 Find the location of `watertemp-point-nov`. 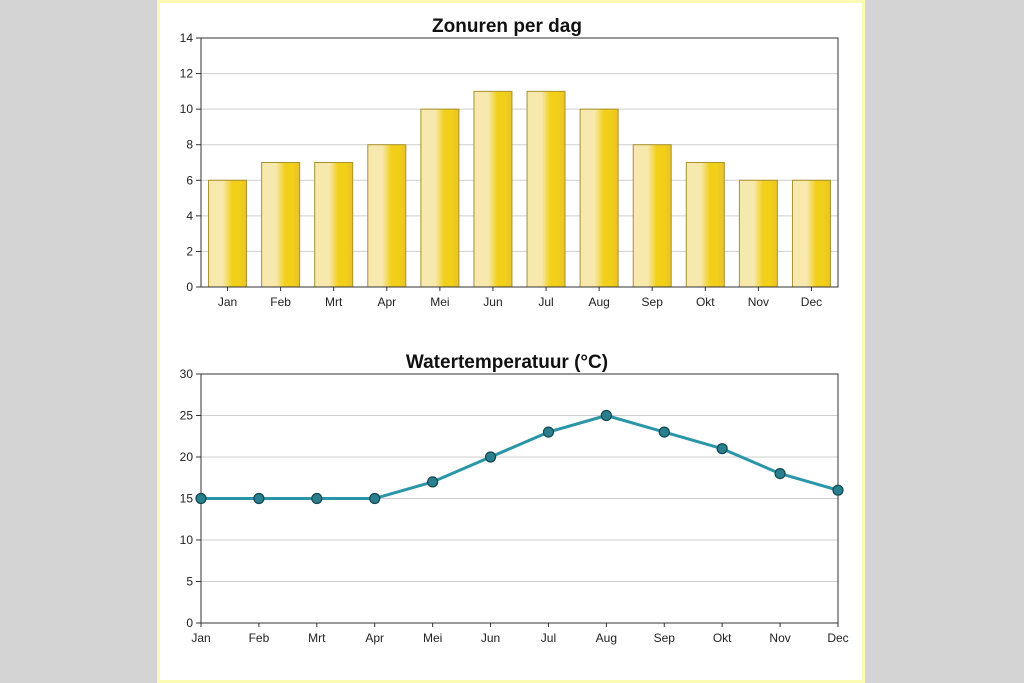

watertemp-point-nov is located at coordinates (780, 474).